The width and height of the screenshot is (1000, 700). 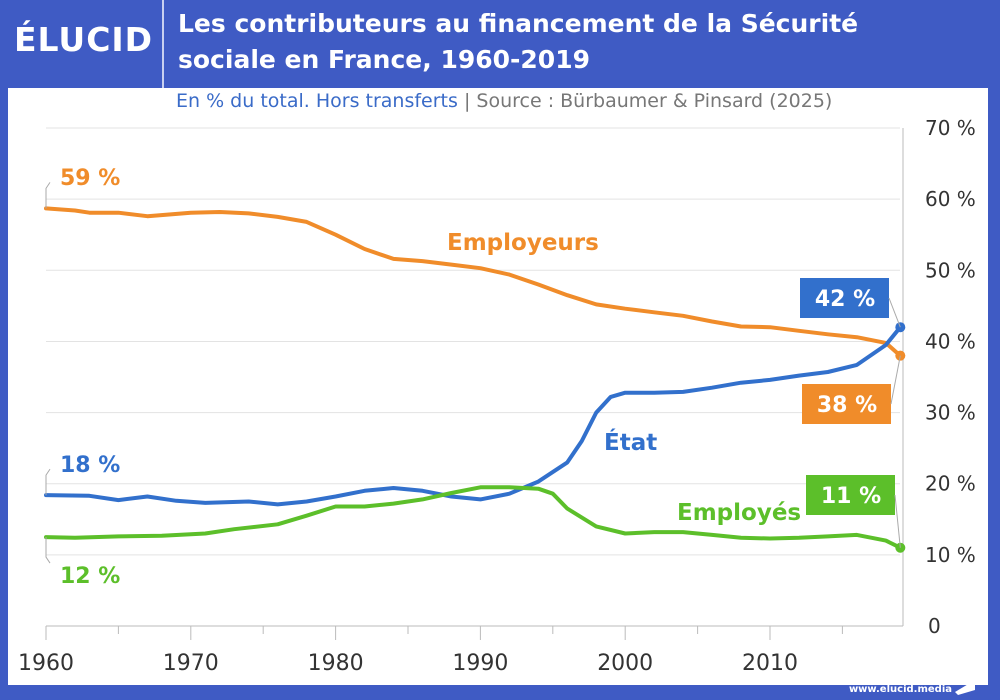 I want to click on end-value-label: 11 %, so click(x=851, y=496).